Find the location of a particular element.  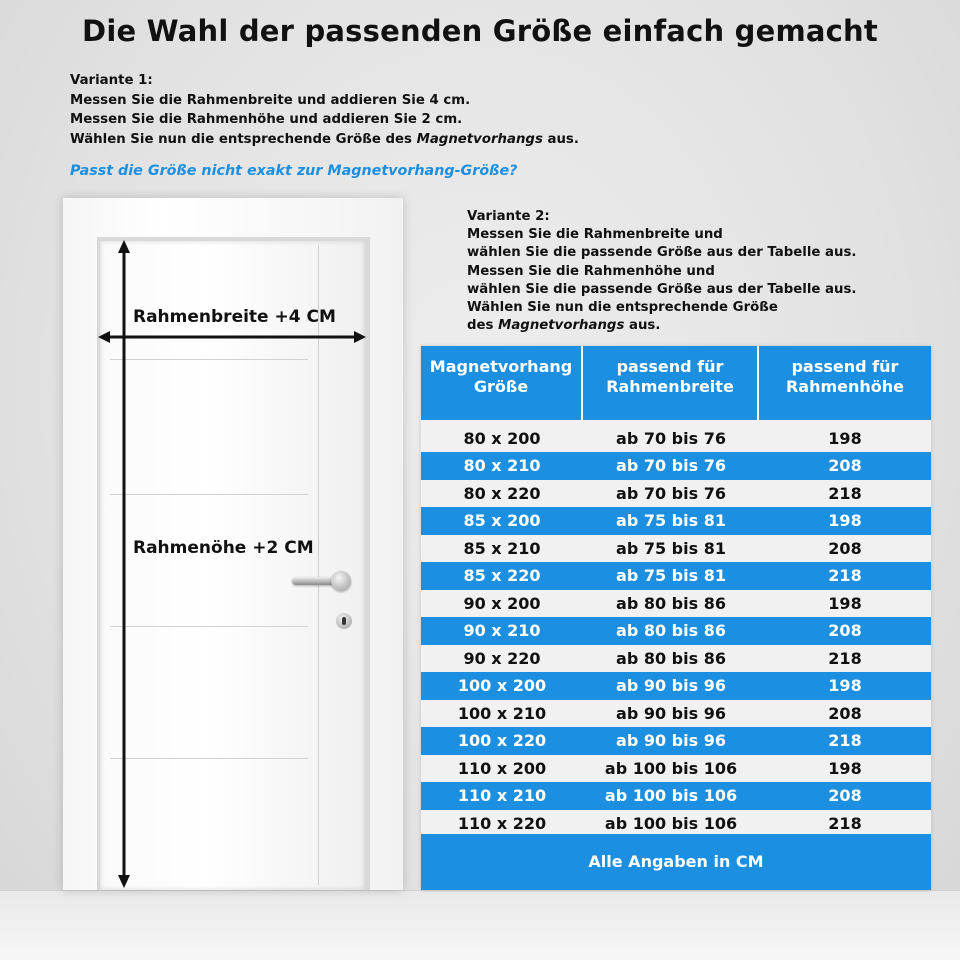

cell-size: 100 x 220 is located at coordinates (502, 741).